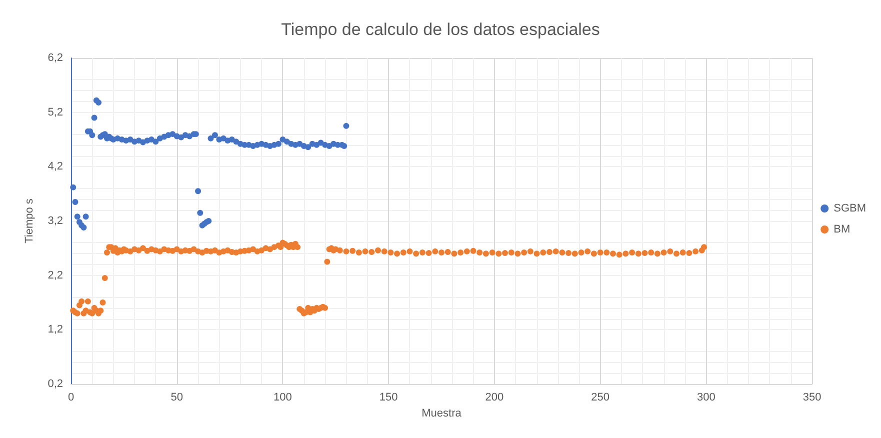 The width and height of the screenshot is (881, 438). What do you see at coordinates (55, 58) in the screenshot?
I see `y-tick-label: 6,2` at bounding box center [55, 58].